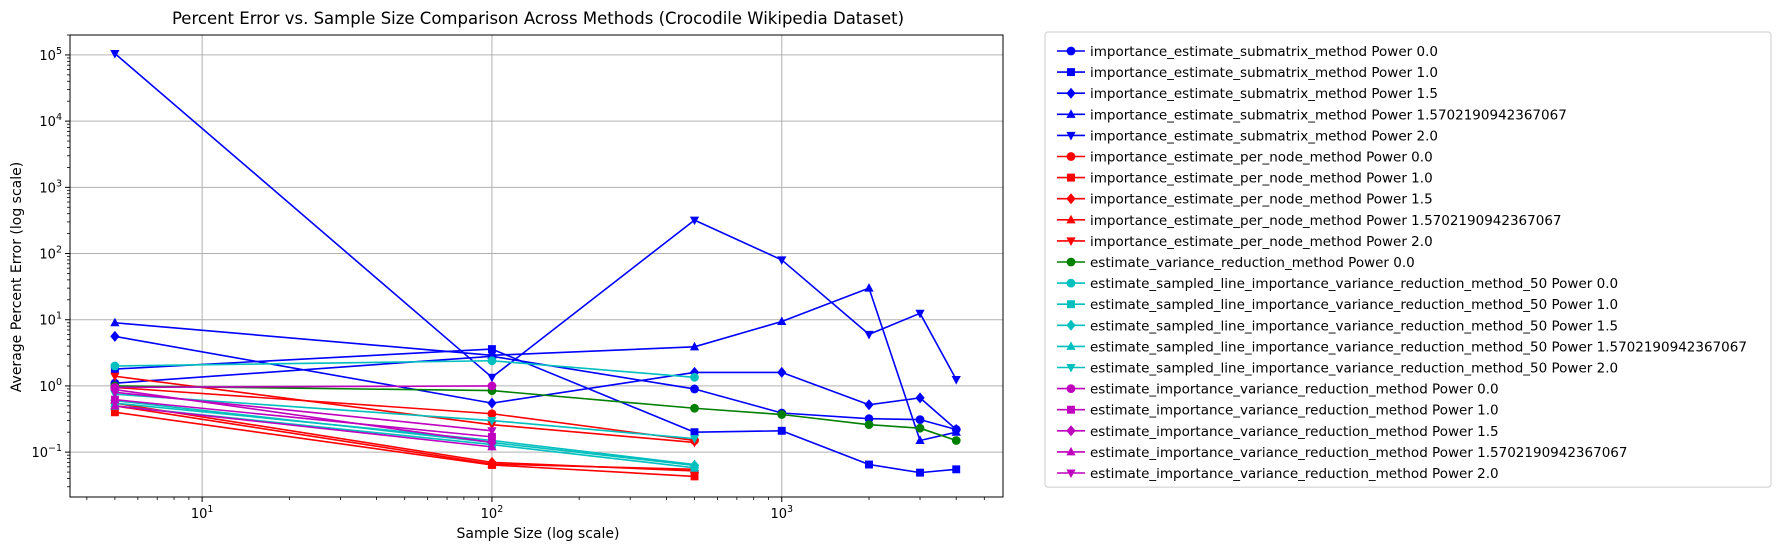 The height and width of the screenshot is (552, 1782). What do you see at coordinates (17, 277) in the screenshot?
I see `y-axis-label: Average Percent Error (log scale)` at bounding box center [17, 277].